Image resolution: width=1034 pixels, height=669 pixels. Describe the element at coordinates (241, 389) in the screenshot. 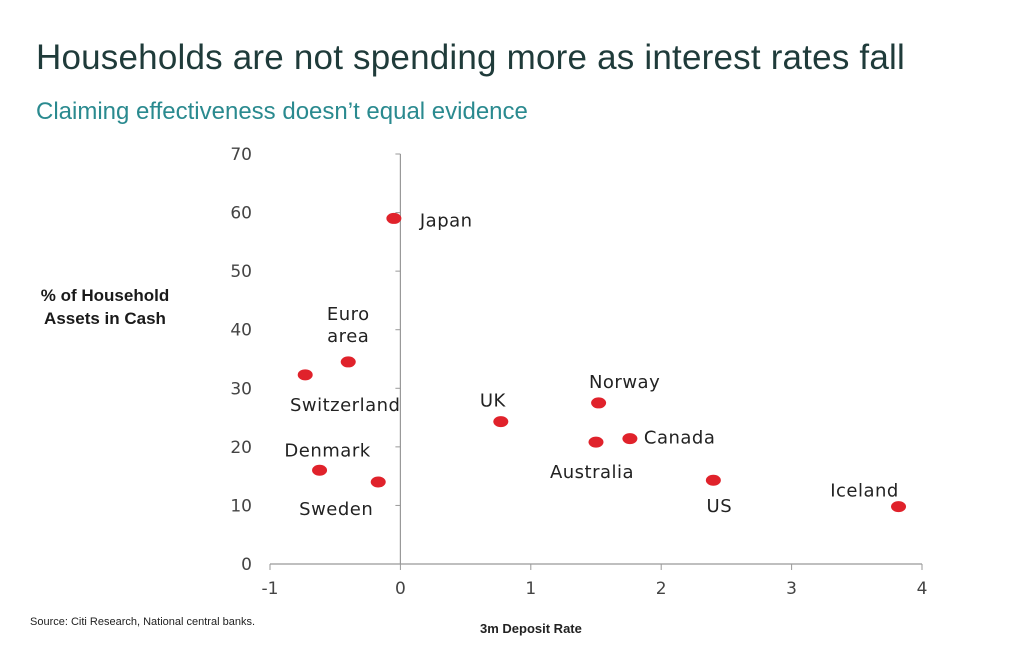

I see `y-tick-label: 30` at that location.